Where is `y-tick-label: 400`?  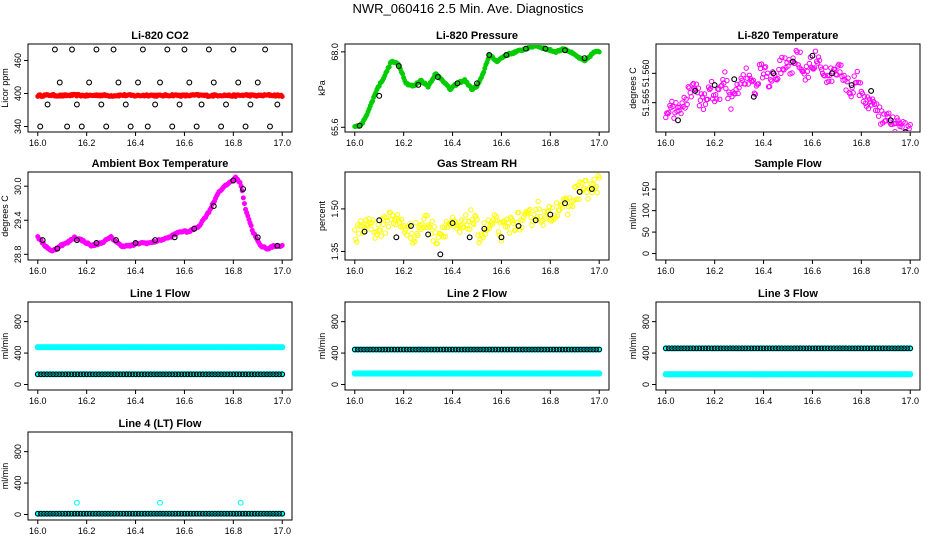
y-tick-label: 400 is located at coordinates (18, 483).